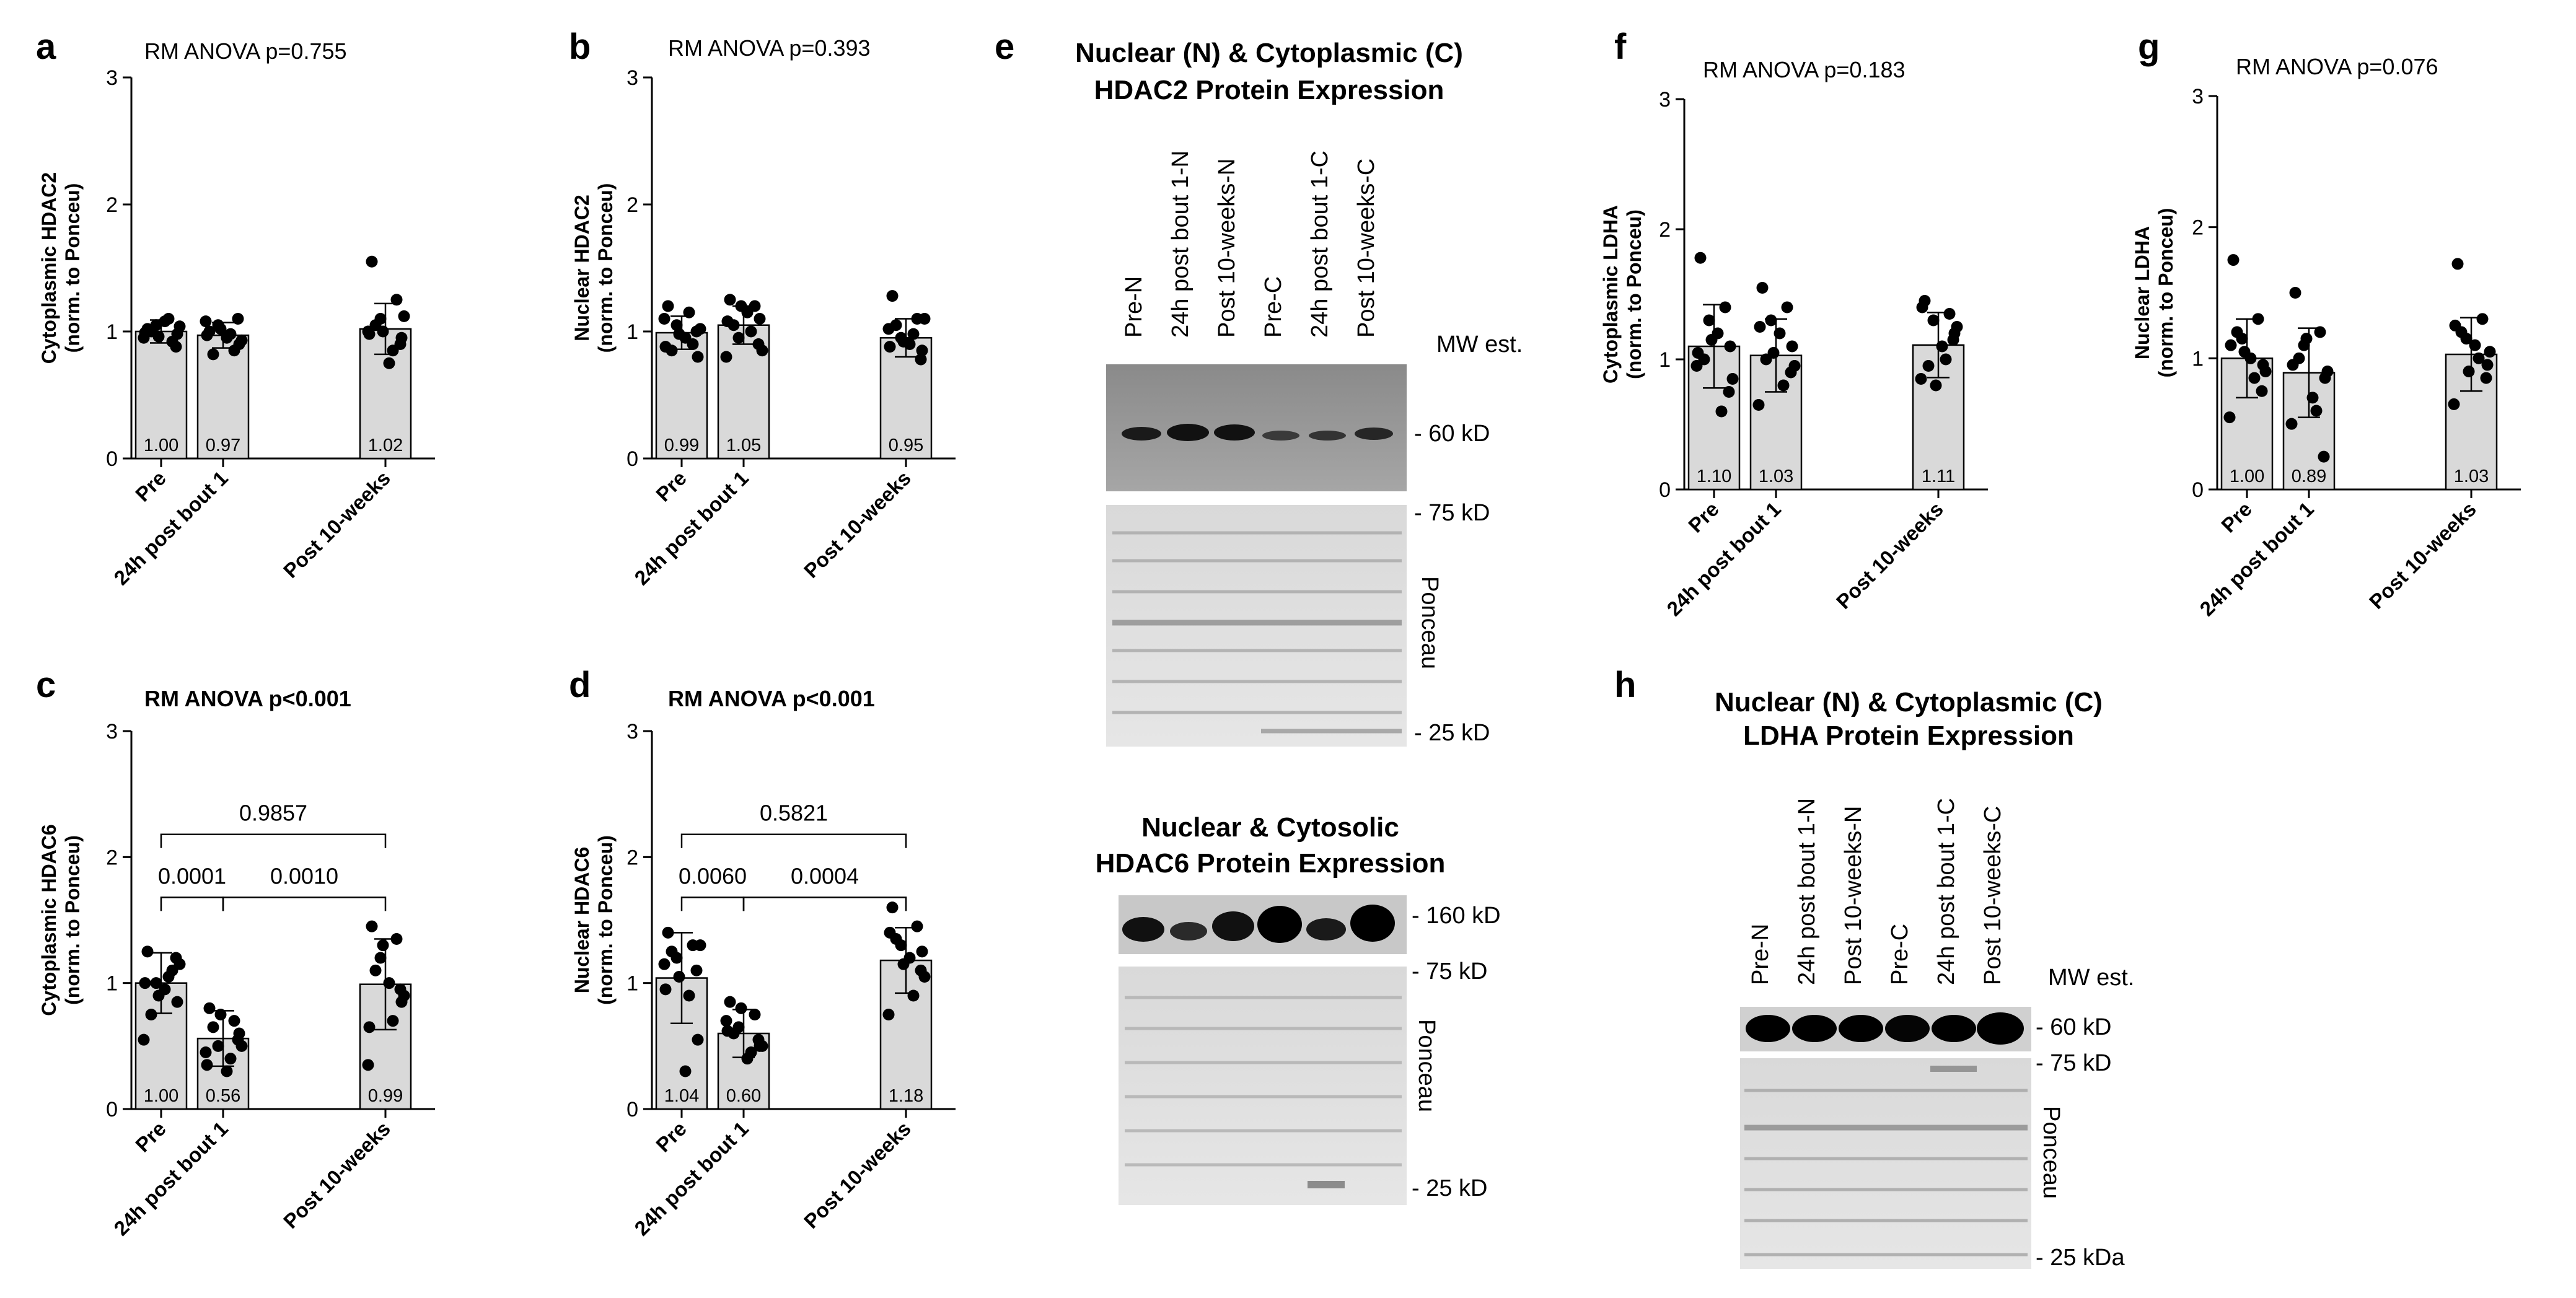 The image size is (2576, 1298). Describe the element at coordinates (385, 445) in the screenshot. I see `bar-value-label: 1.02` at that location.